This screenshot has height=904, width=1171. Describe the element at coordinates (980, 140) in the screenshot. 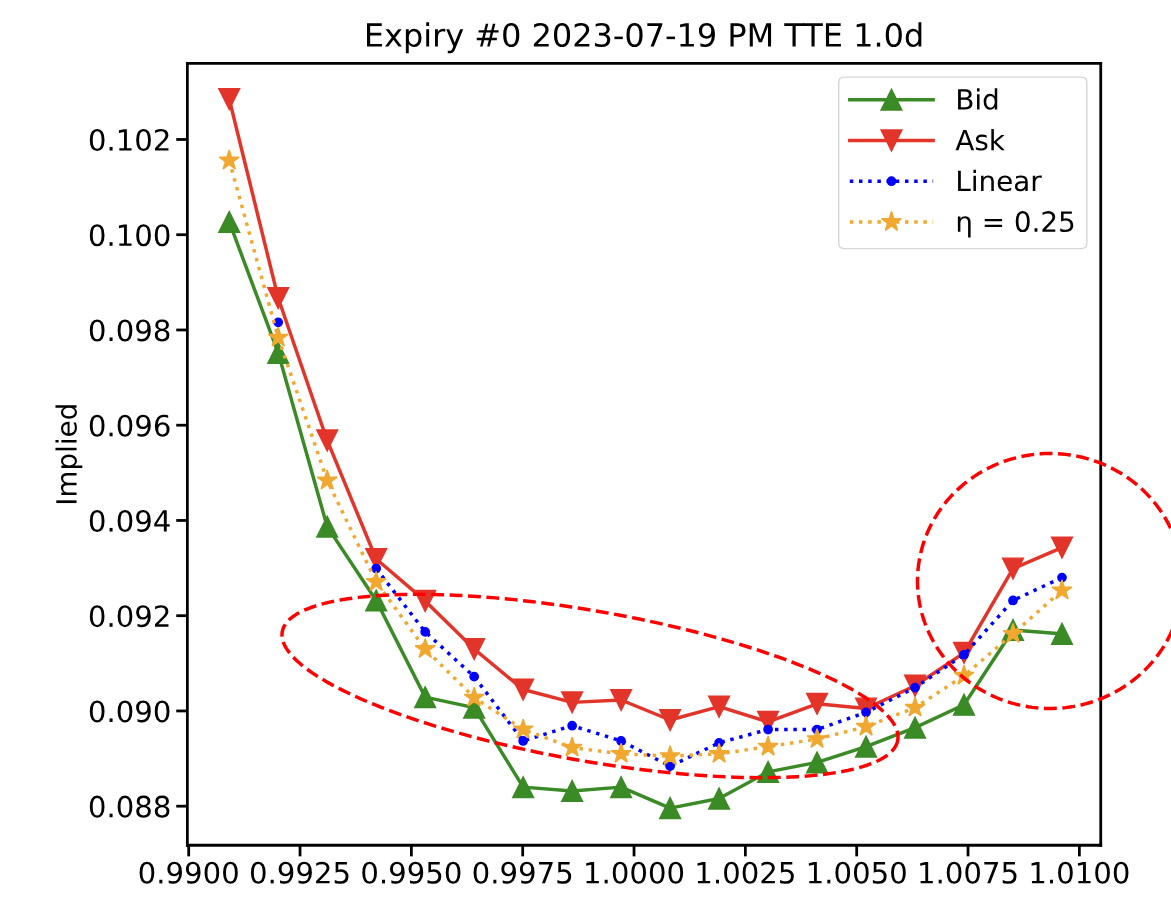

I see `legend-label: Ask` at that location.